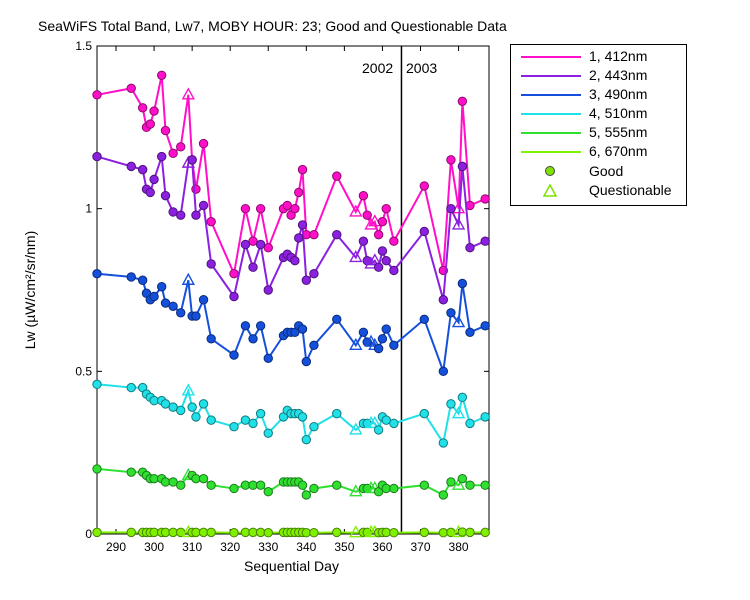  What do you see at coordinates (459, 547) in the screenshot?
I see `x-tick-label: 380` at bounding box center [459, 547].